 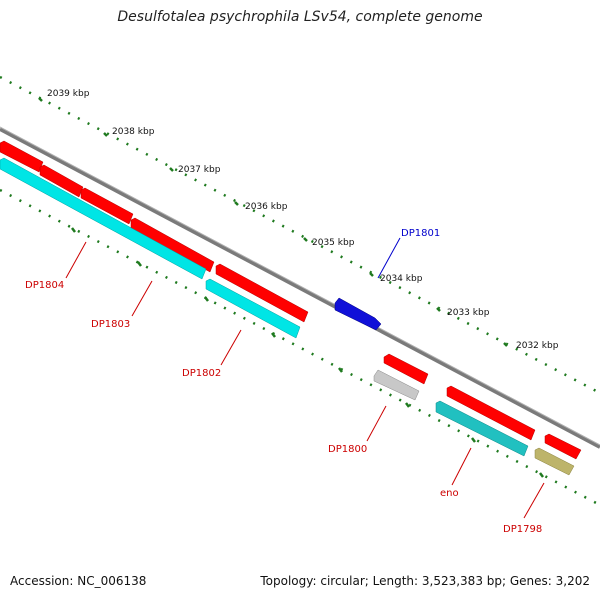 I want to click on leader-dp1802, so click(x=231, y=347).